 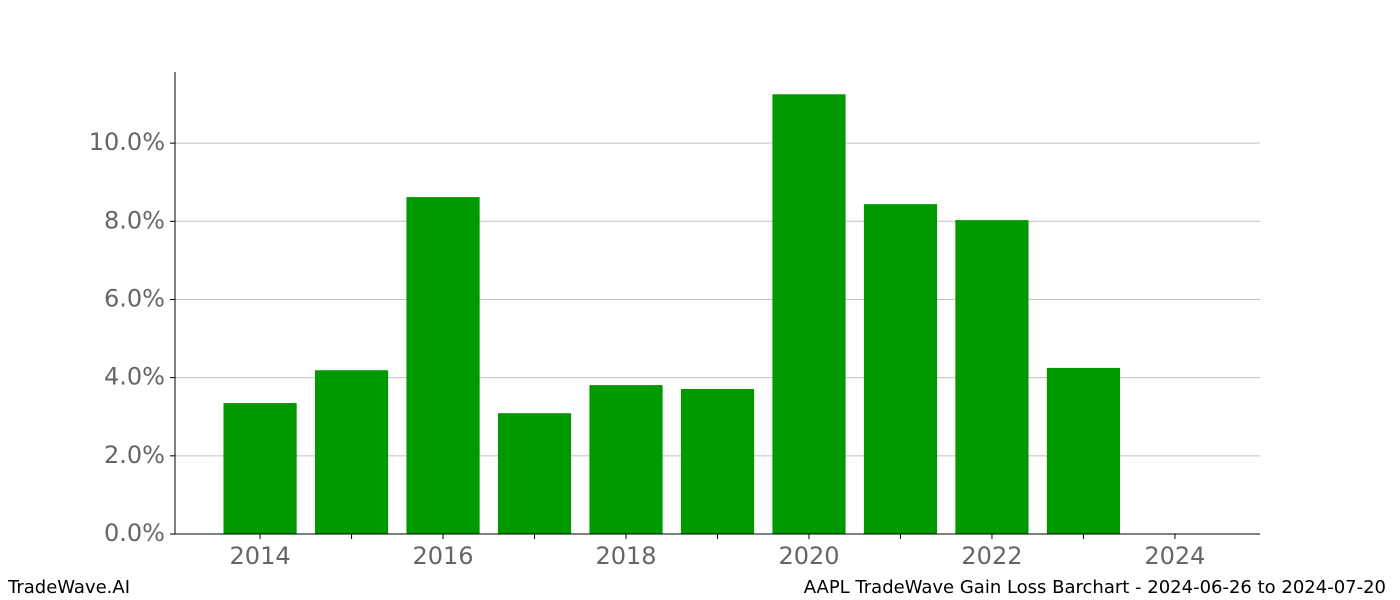 I want to click on y-tick-label: 2.0%, so click(x=134, y=455).